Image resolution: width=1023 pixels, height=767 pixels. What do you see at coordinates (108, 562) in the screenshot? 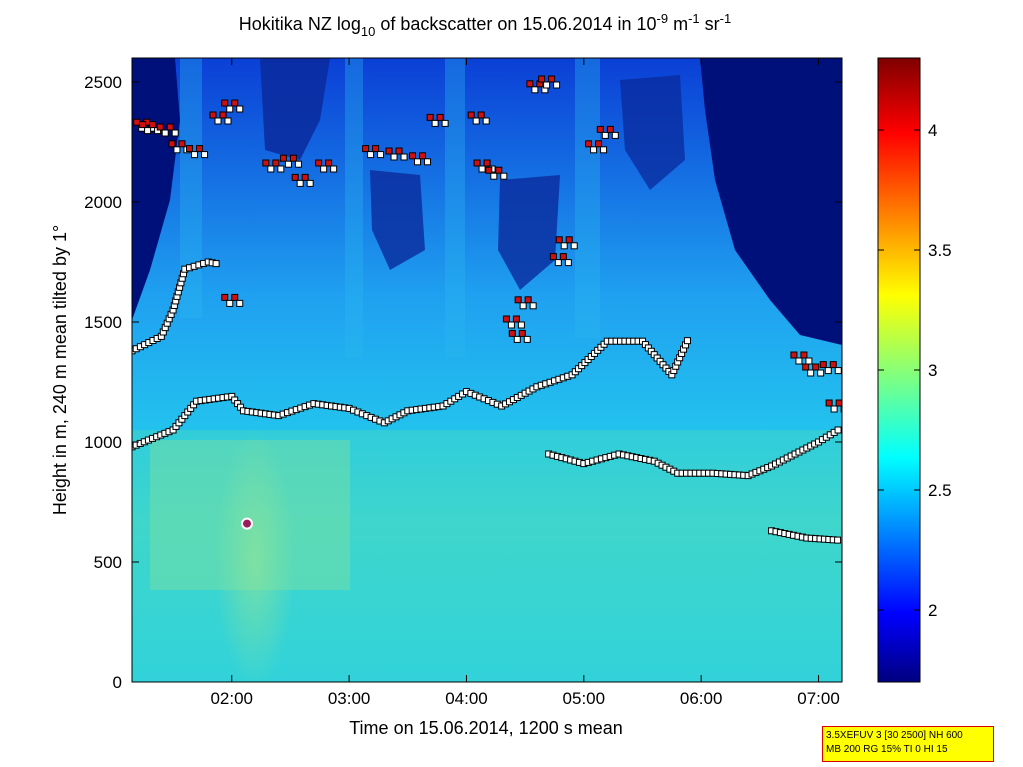
I see `y-tick-label: 500` at bounding box center [108, 562].